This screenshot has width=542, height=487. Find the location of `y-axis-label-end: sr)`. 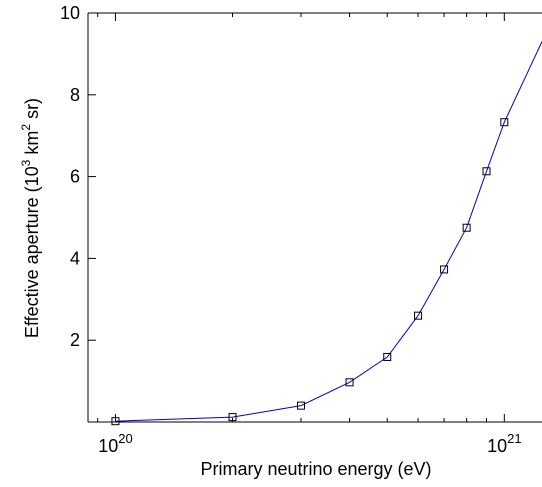

y-axis-label-end: sr) is located at coordinates (32, 111).